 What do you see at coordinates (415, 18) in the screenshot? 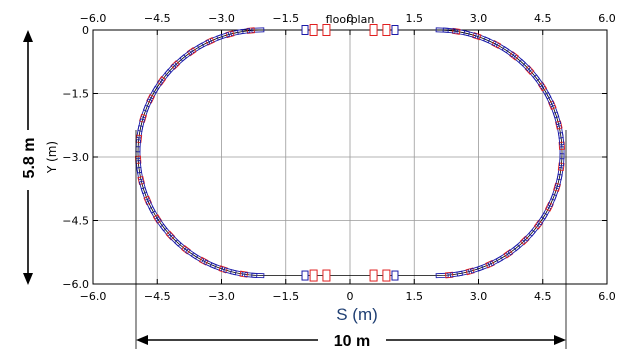
I see `x-tick-label-top: 1.5` at bounding box center [415, 18].